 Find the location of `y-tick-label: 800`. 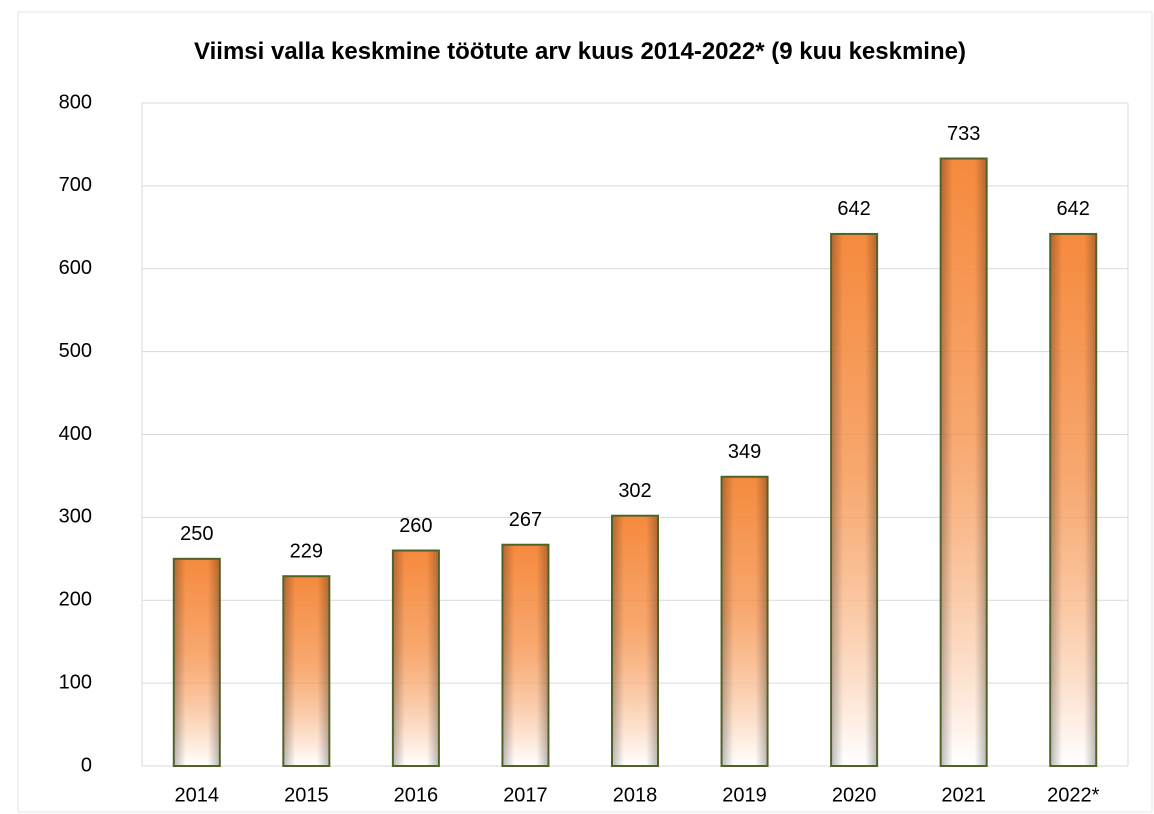

y-tick-label: 800 is located at coordinates (75, 102).